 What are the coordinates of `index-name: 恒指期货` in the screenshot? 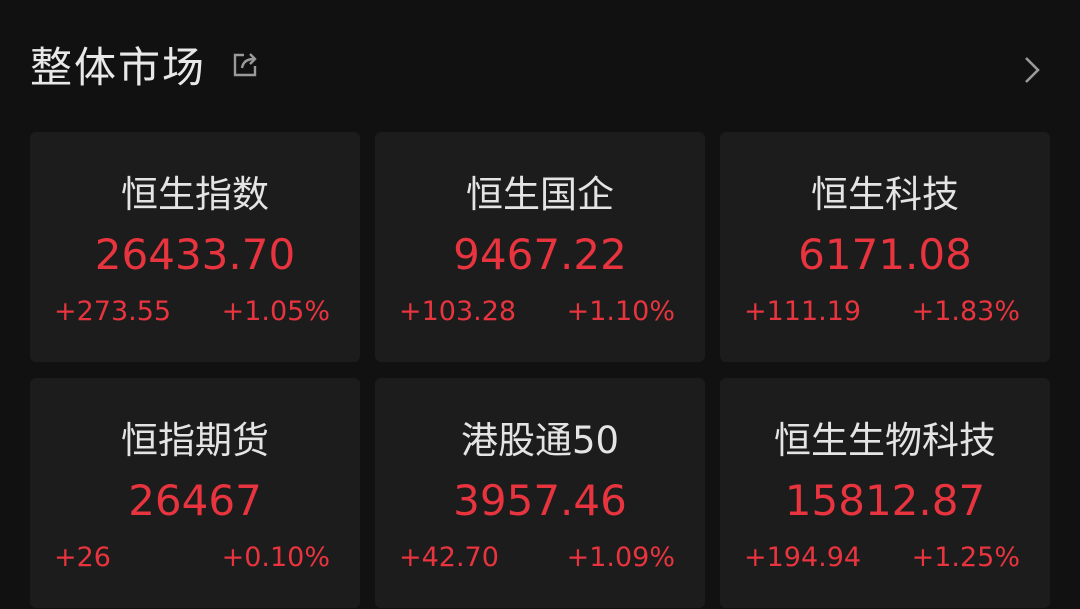 It's located at (195, 440).